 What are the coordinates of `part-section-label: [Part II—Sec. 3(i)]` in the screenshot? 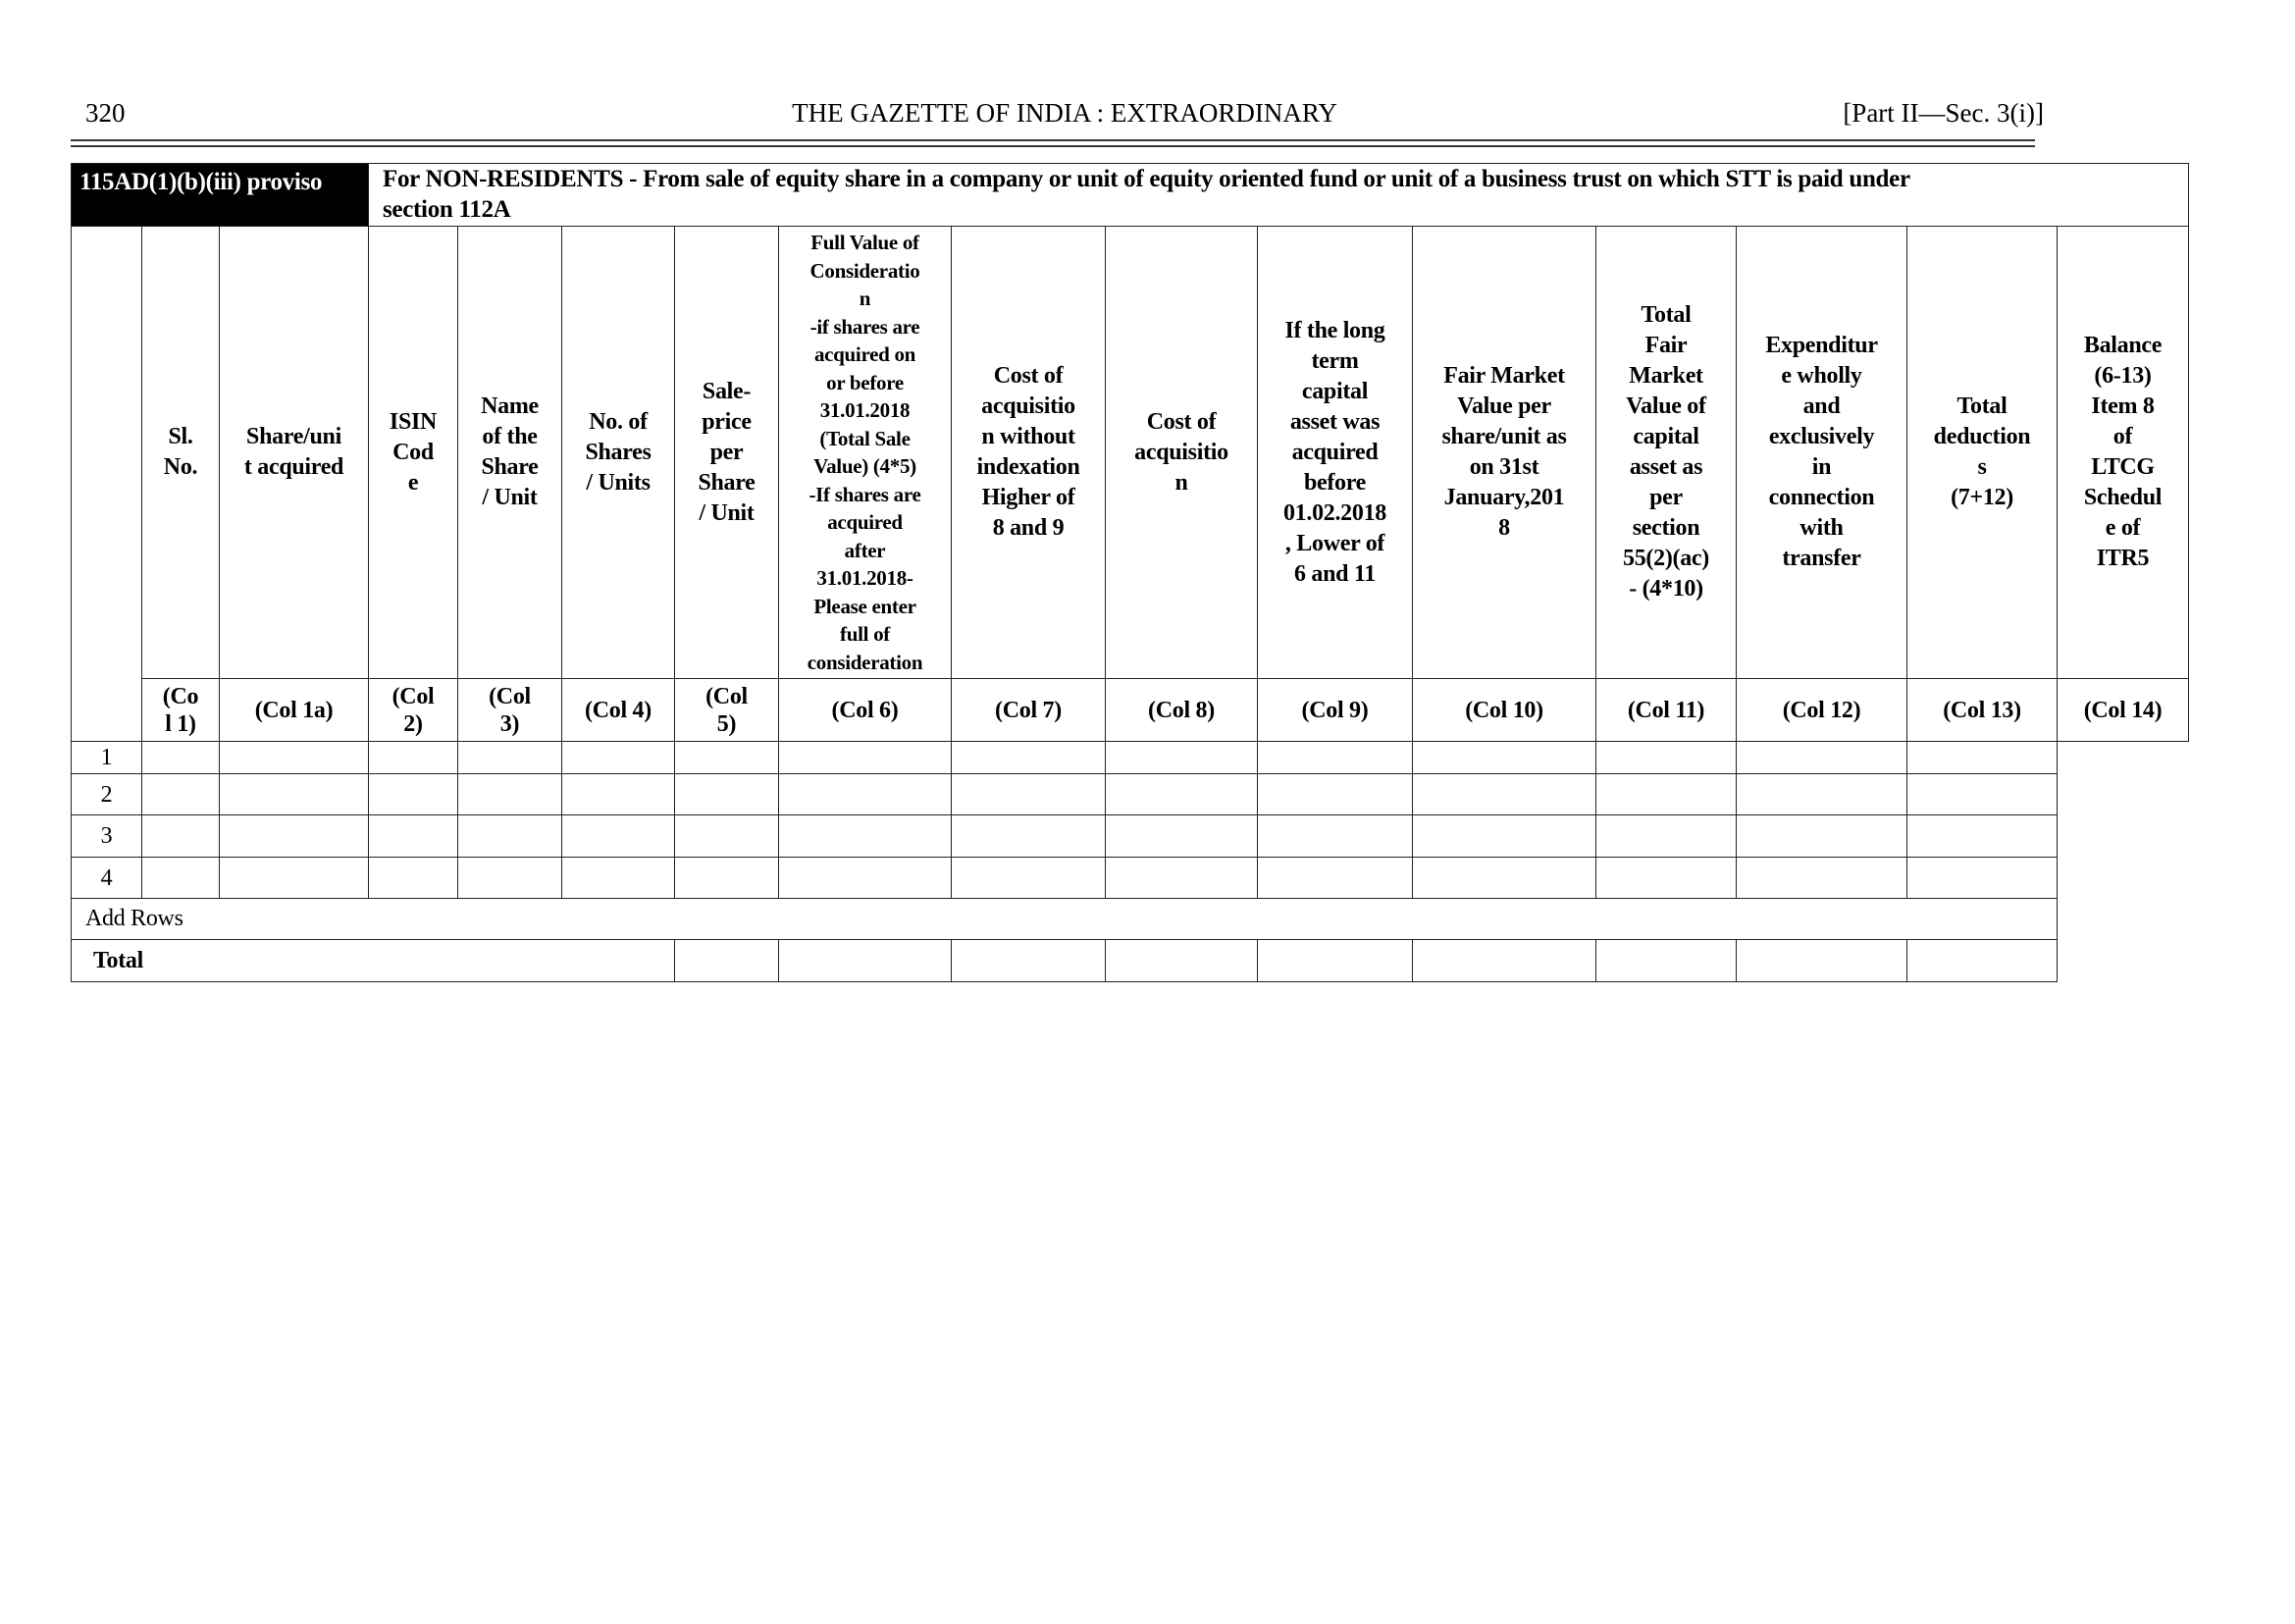 It's located at (1944, 113).